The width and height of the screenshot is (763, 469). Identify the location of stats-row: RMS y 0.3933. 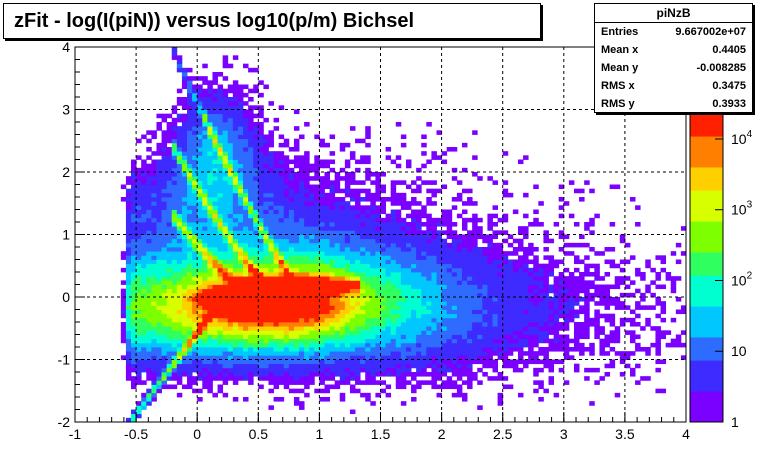
(673, 104).